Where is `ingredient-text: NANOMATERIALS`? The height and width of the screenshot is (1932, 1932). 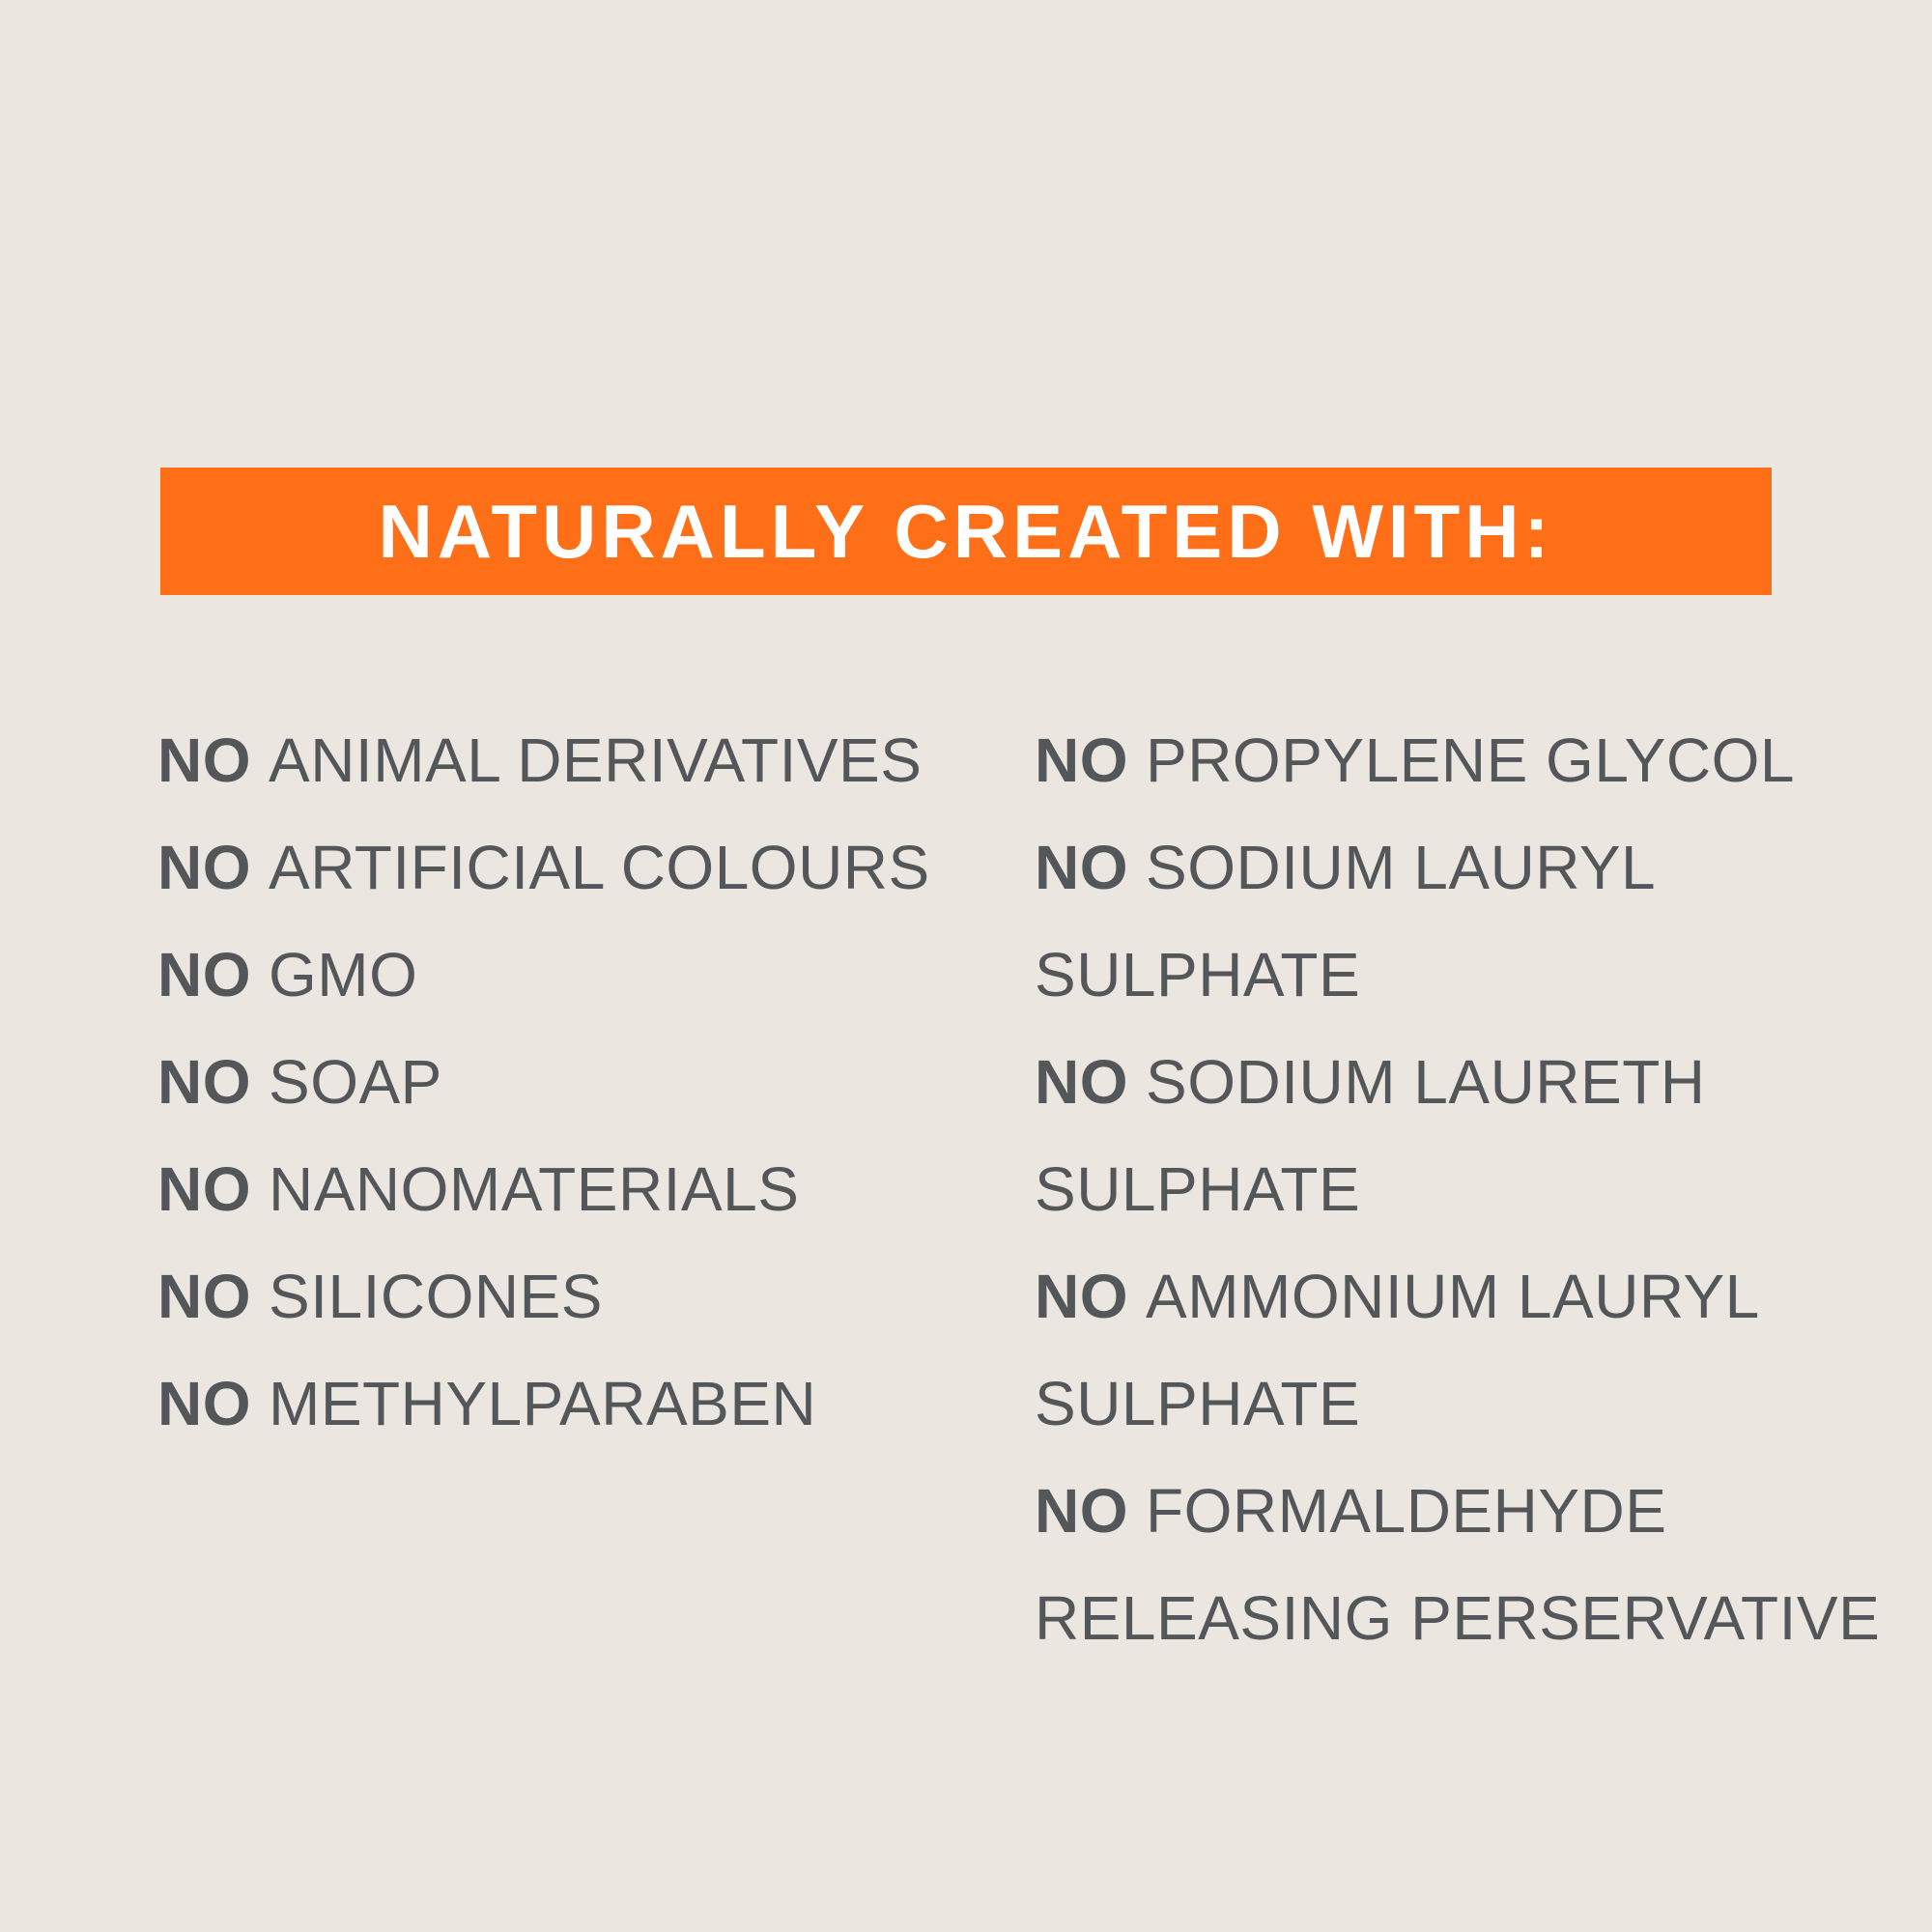
ingredient-text: NANOMATERIALS is located at coordinates (534, 1189).